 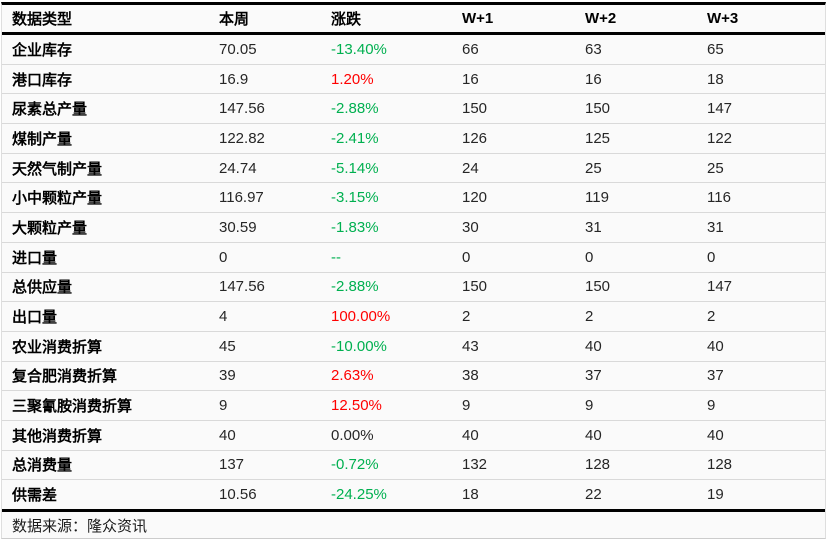 I want to click on row-label: 出口量, so click(x=105, y=316).